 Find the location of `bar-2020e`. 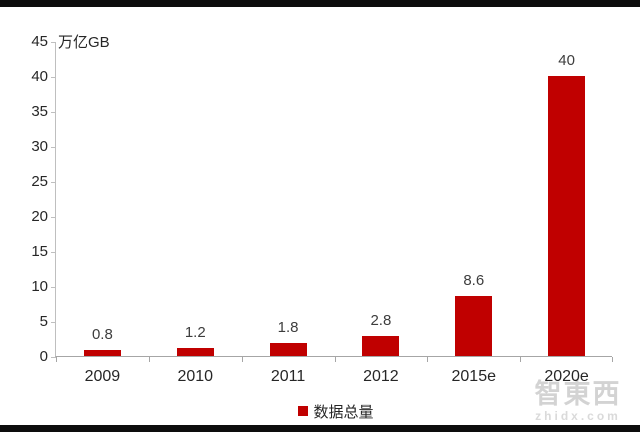

bar-2020e is located at coordinates (567, 216).